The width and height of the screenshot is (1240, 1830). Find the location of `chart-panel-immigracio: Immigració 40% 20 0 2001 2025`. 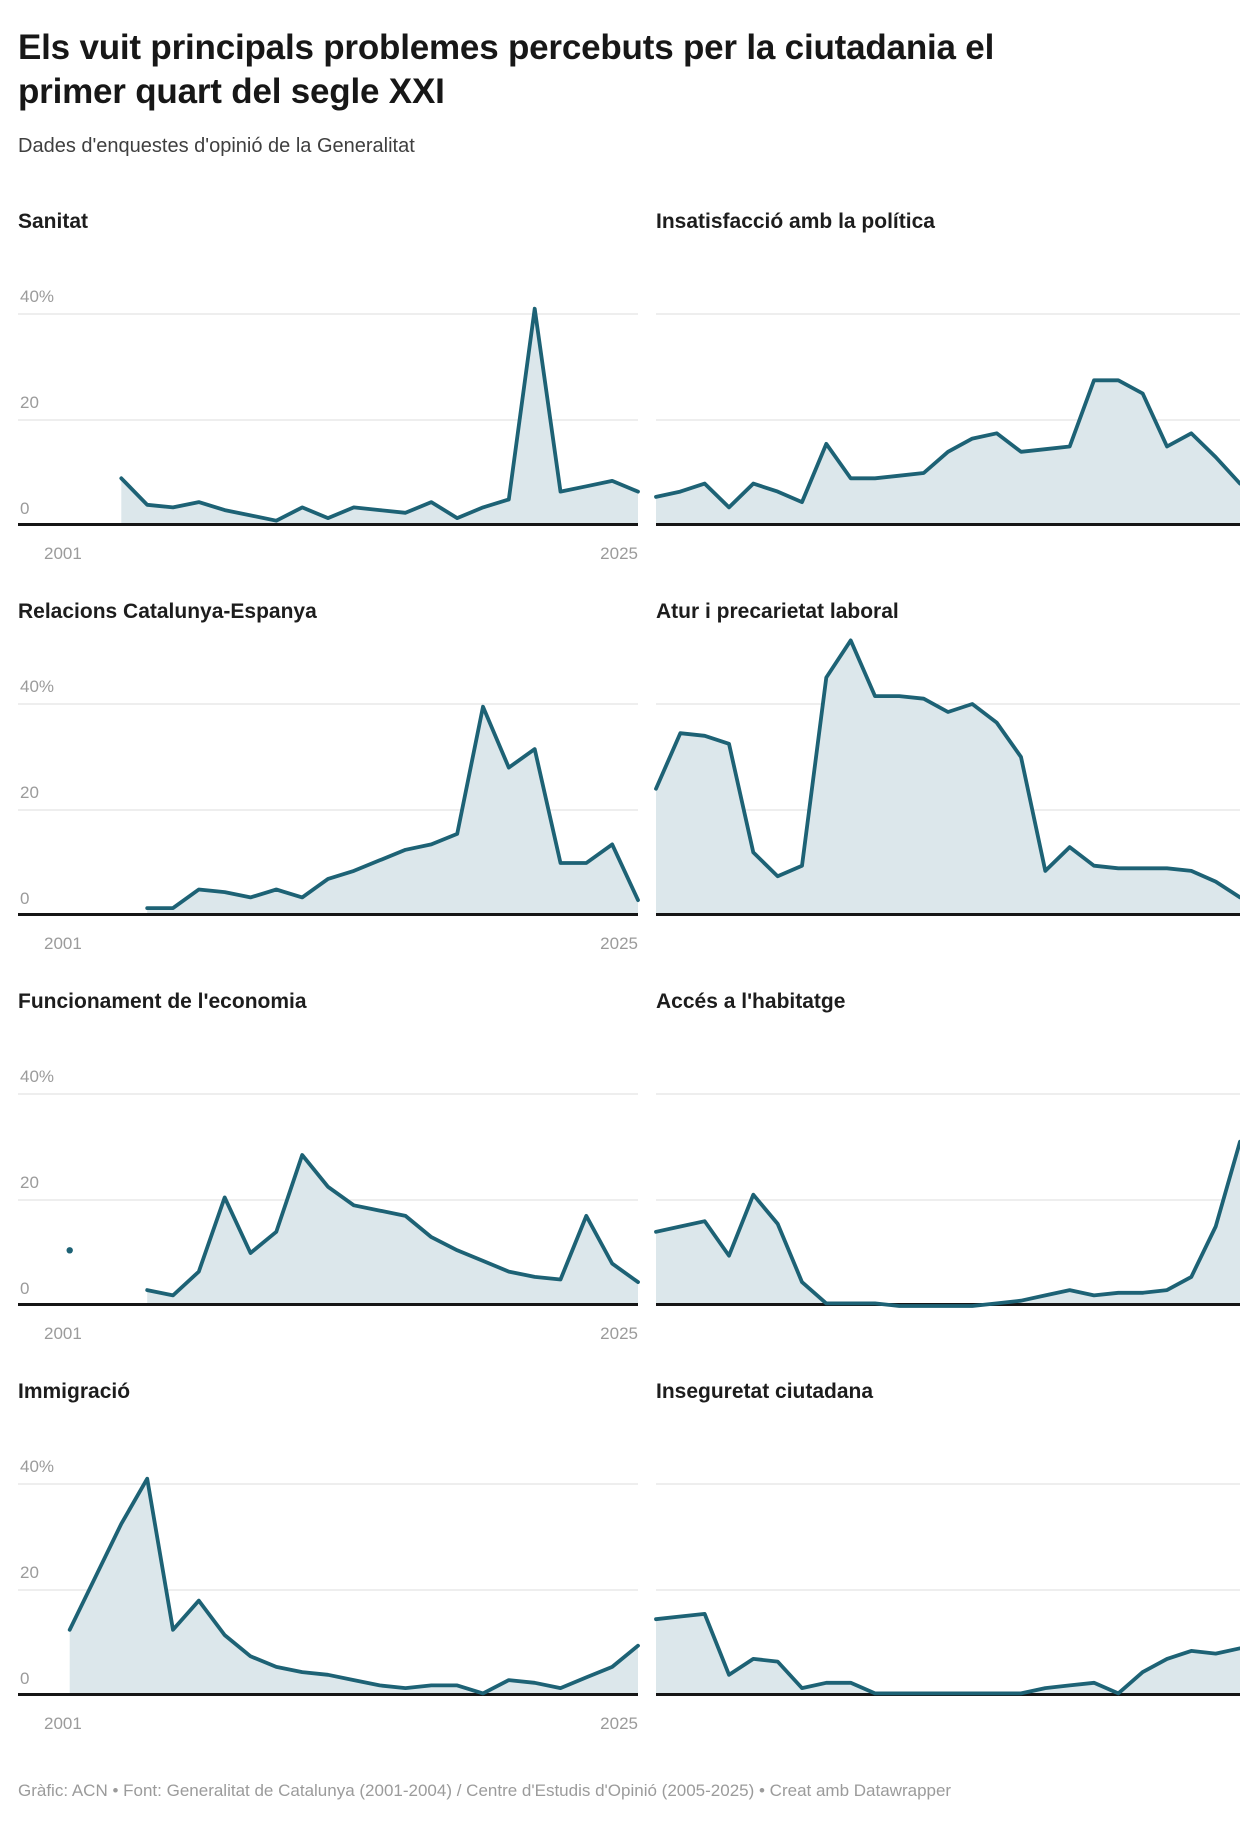

chart-panel-immigracio: Immigració 40% 20 0 2001 2025 is located at coordinates (329, 1573).